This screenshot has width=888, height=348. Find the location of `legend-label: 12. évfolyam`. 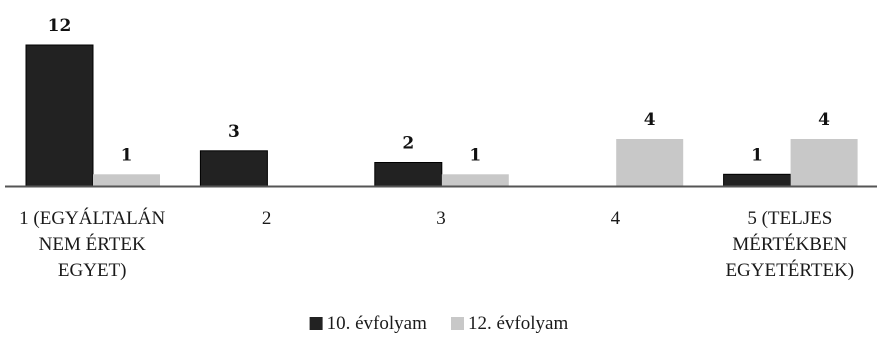

legend-label: 12. évfolyam is located at coordinates (518, 323).